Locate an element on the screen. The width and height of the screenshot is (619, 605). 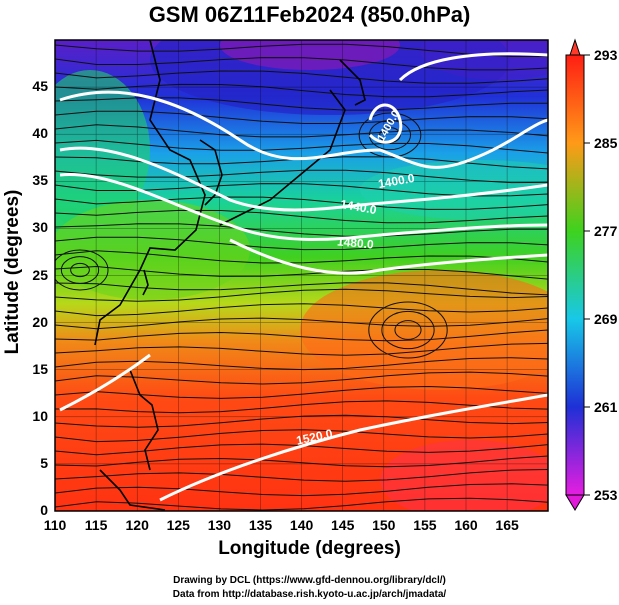
x-tick-label: 160 is located at coordinates (466, 525).